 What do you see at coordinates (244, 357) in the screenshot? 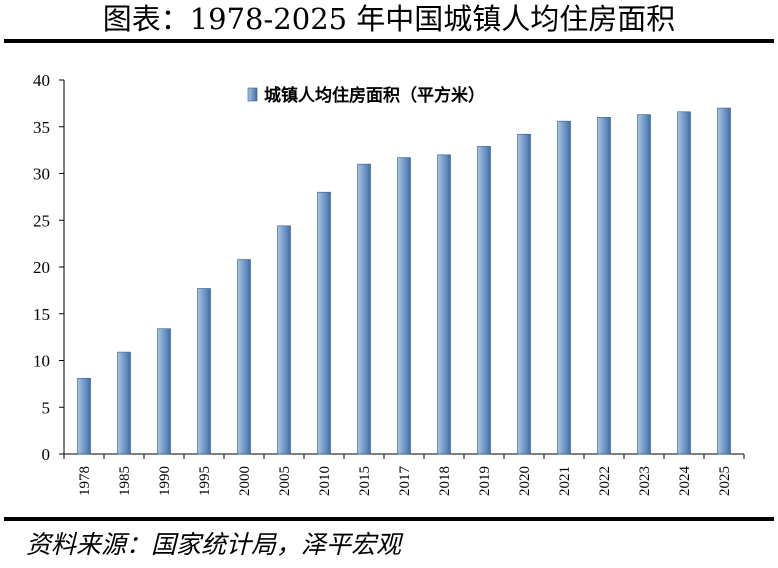
I see `bar-2000` at bounding box center [244, 357].